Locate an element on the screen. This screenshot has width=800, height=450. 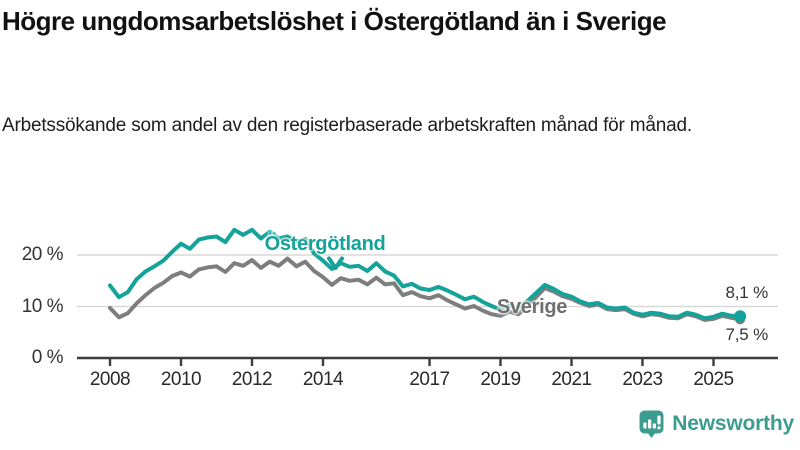
x-tick-label: 2012 is located at coordinates (252, 379).